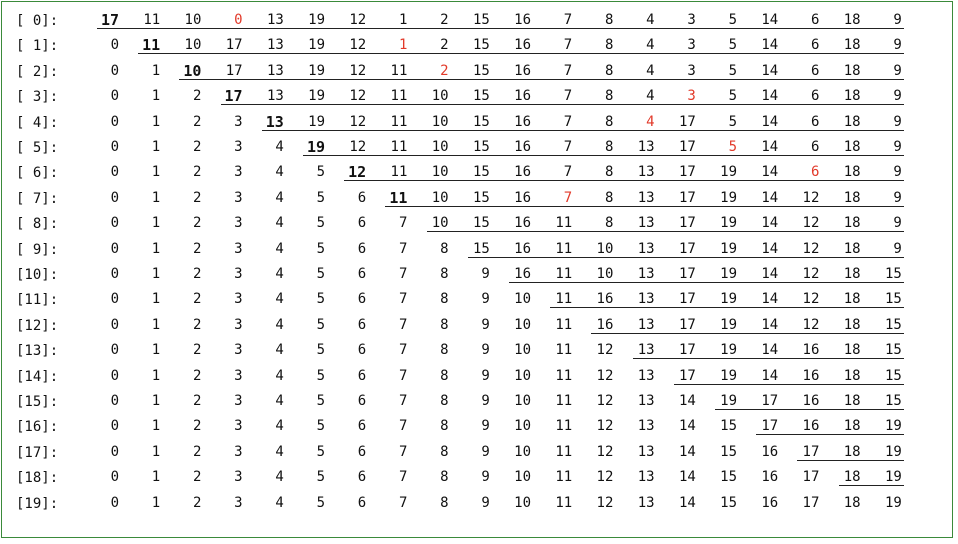 The width and height of the screenshot is (958, 544). I want to click on trace-row: [ 7]: 0 1 2 3 4 5 6 11 10 15 16 7 8 13 17 19 14 12 18 9, so click(479, 198).